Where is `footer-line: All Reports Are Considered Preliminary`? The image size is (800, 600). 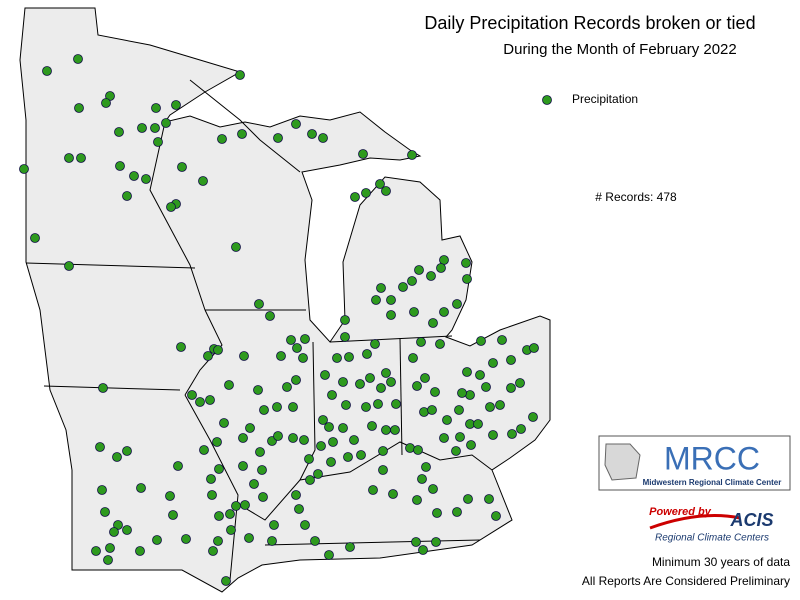
footer-line: All Reports Are Considered Preliminary is located at coordinates (686, 581).